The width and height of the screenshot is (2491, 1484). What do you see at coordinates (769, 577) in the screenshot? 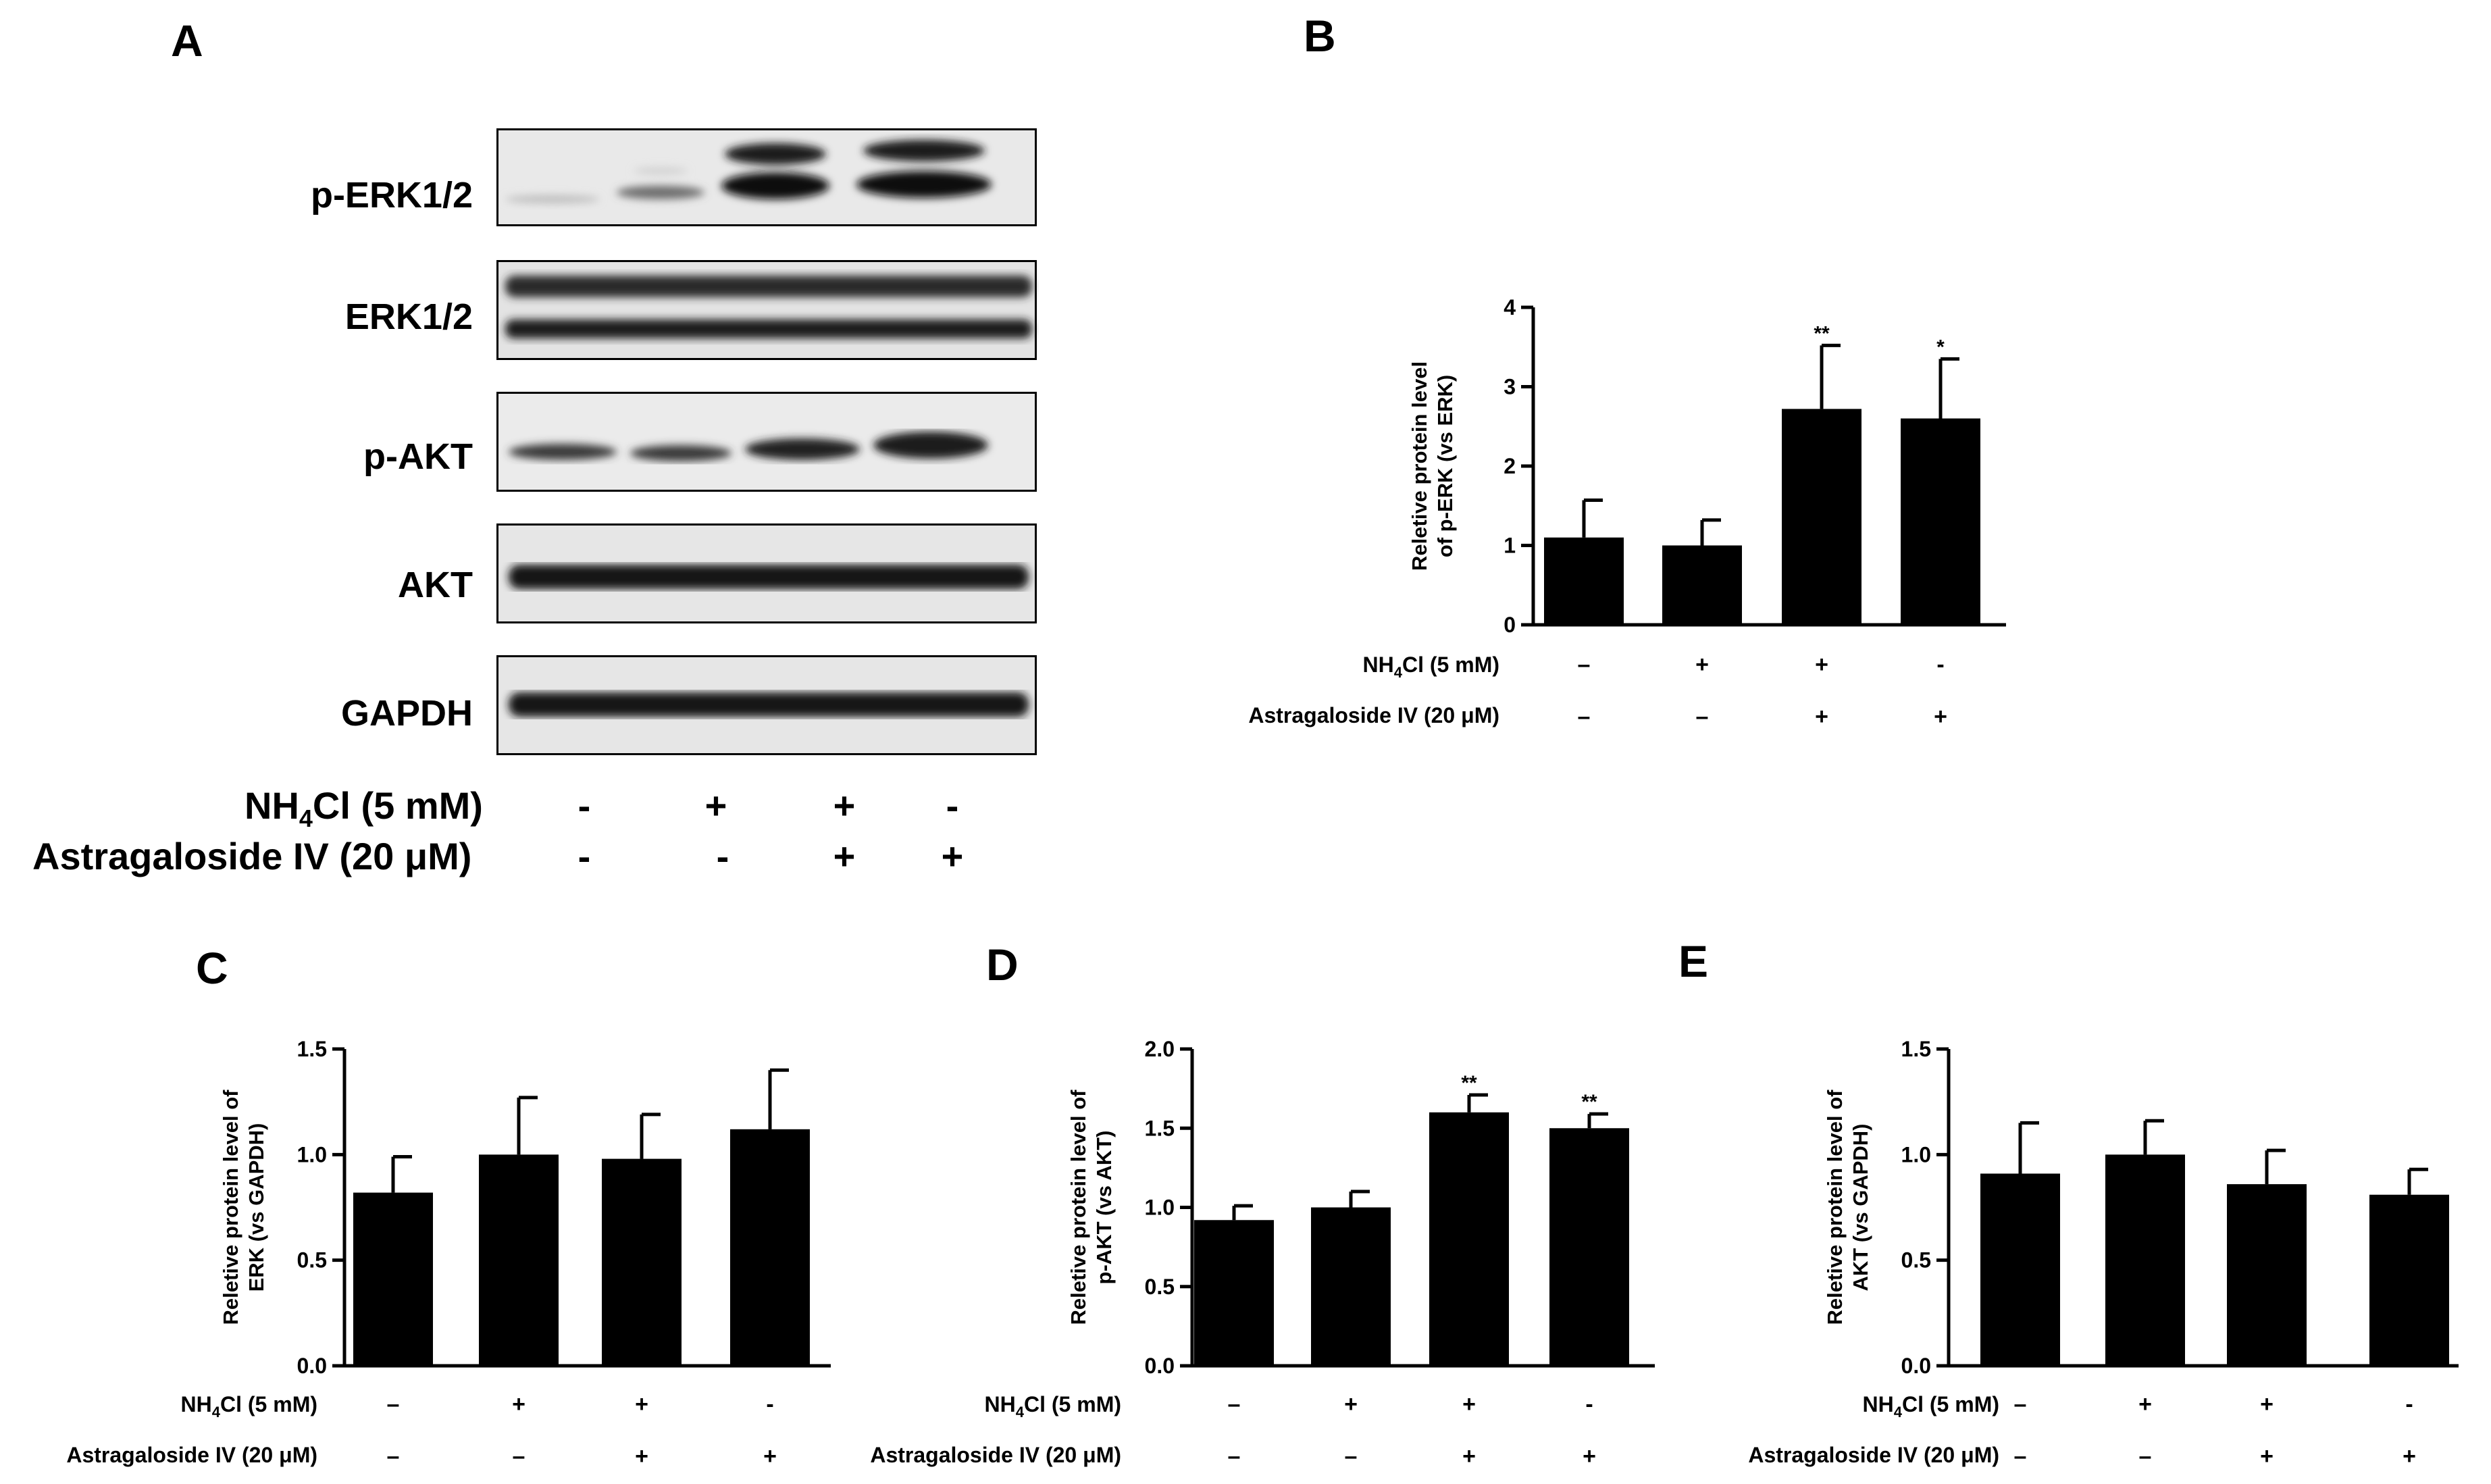
I see `blot-akt-bands` at bounding box center [769, 577].